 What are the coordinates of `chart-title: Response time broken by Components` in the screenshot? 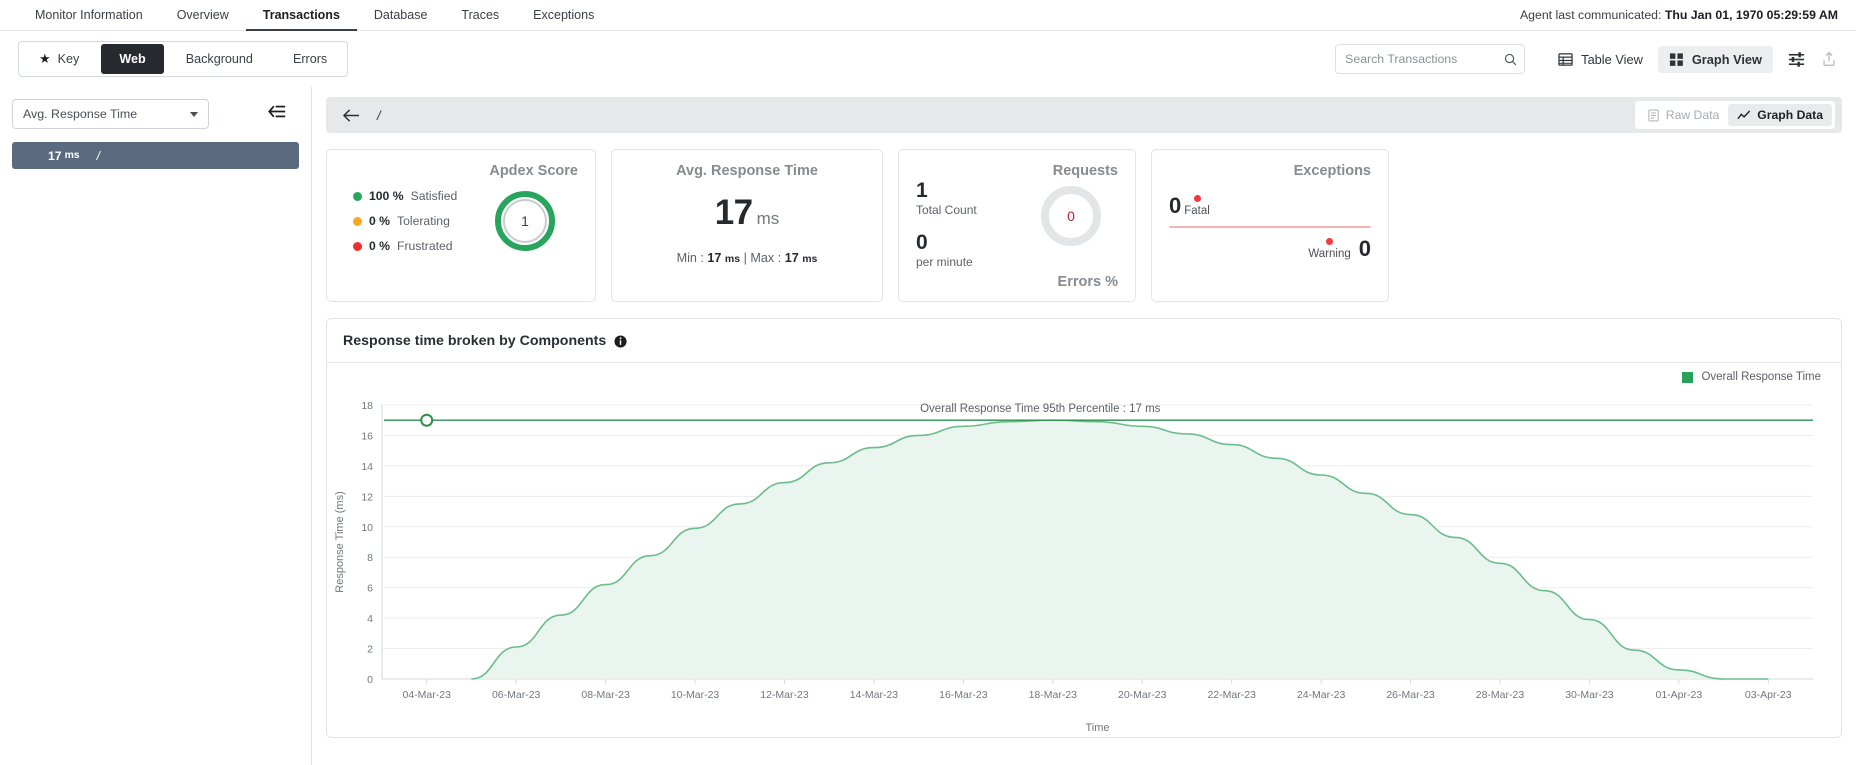 It's located at (475, 341).